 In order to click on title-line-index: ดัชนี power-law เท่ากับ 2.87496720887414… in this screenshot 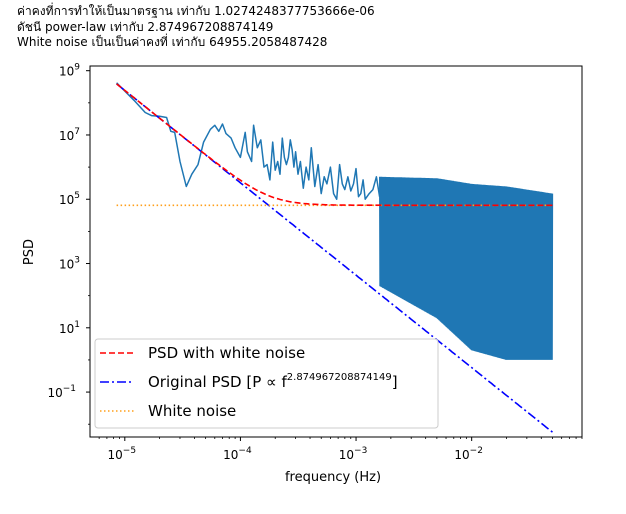, I will do `click(145, 26)`.